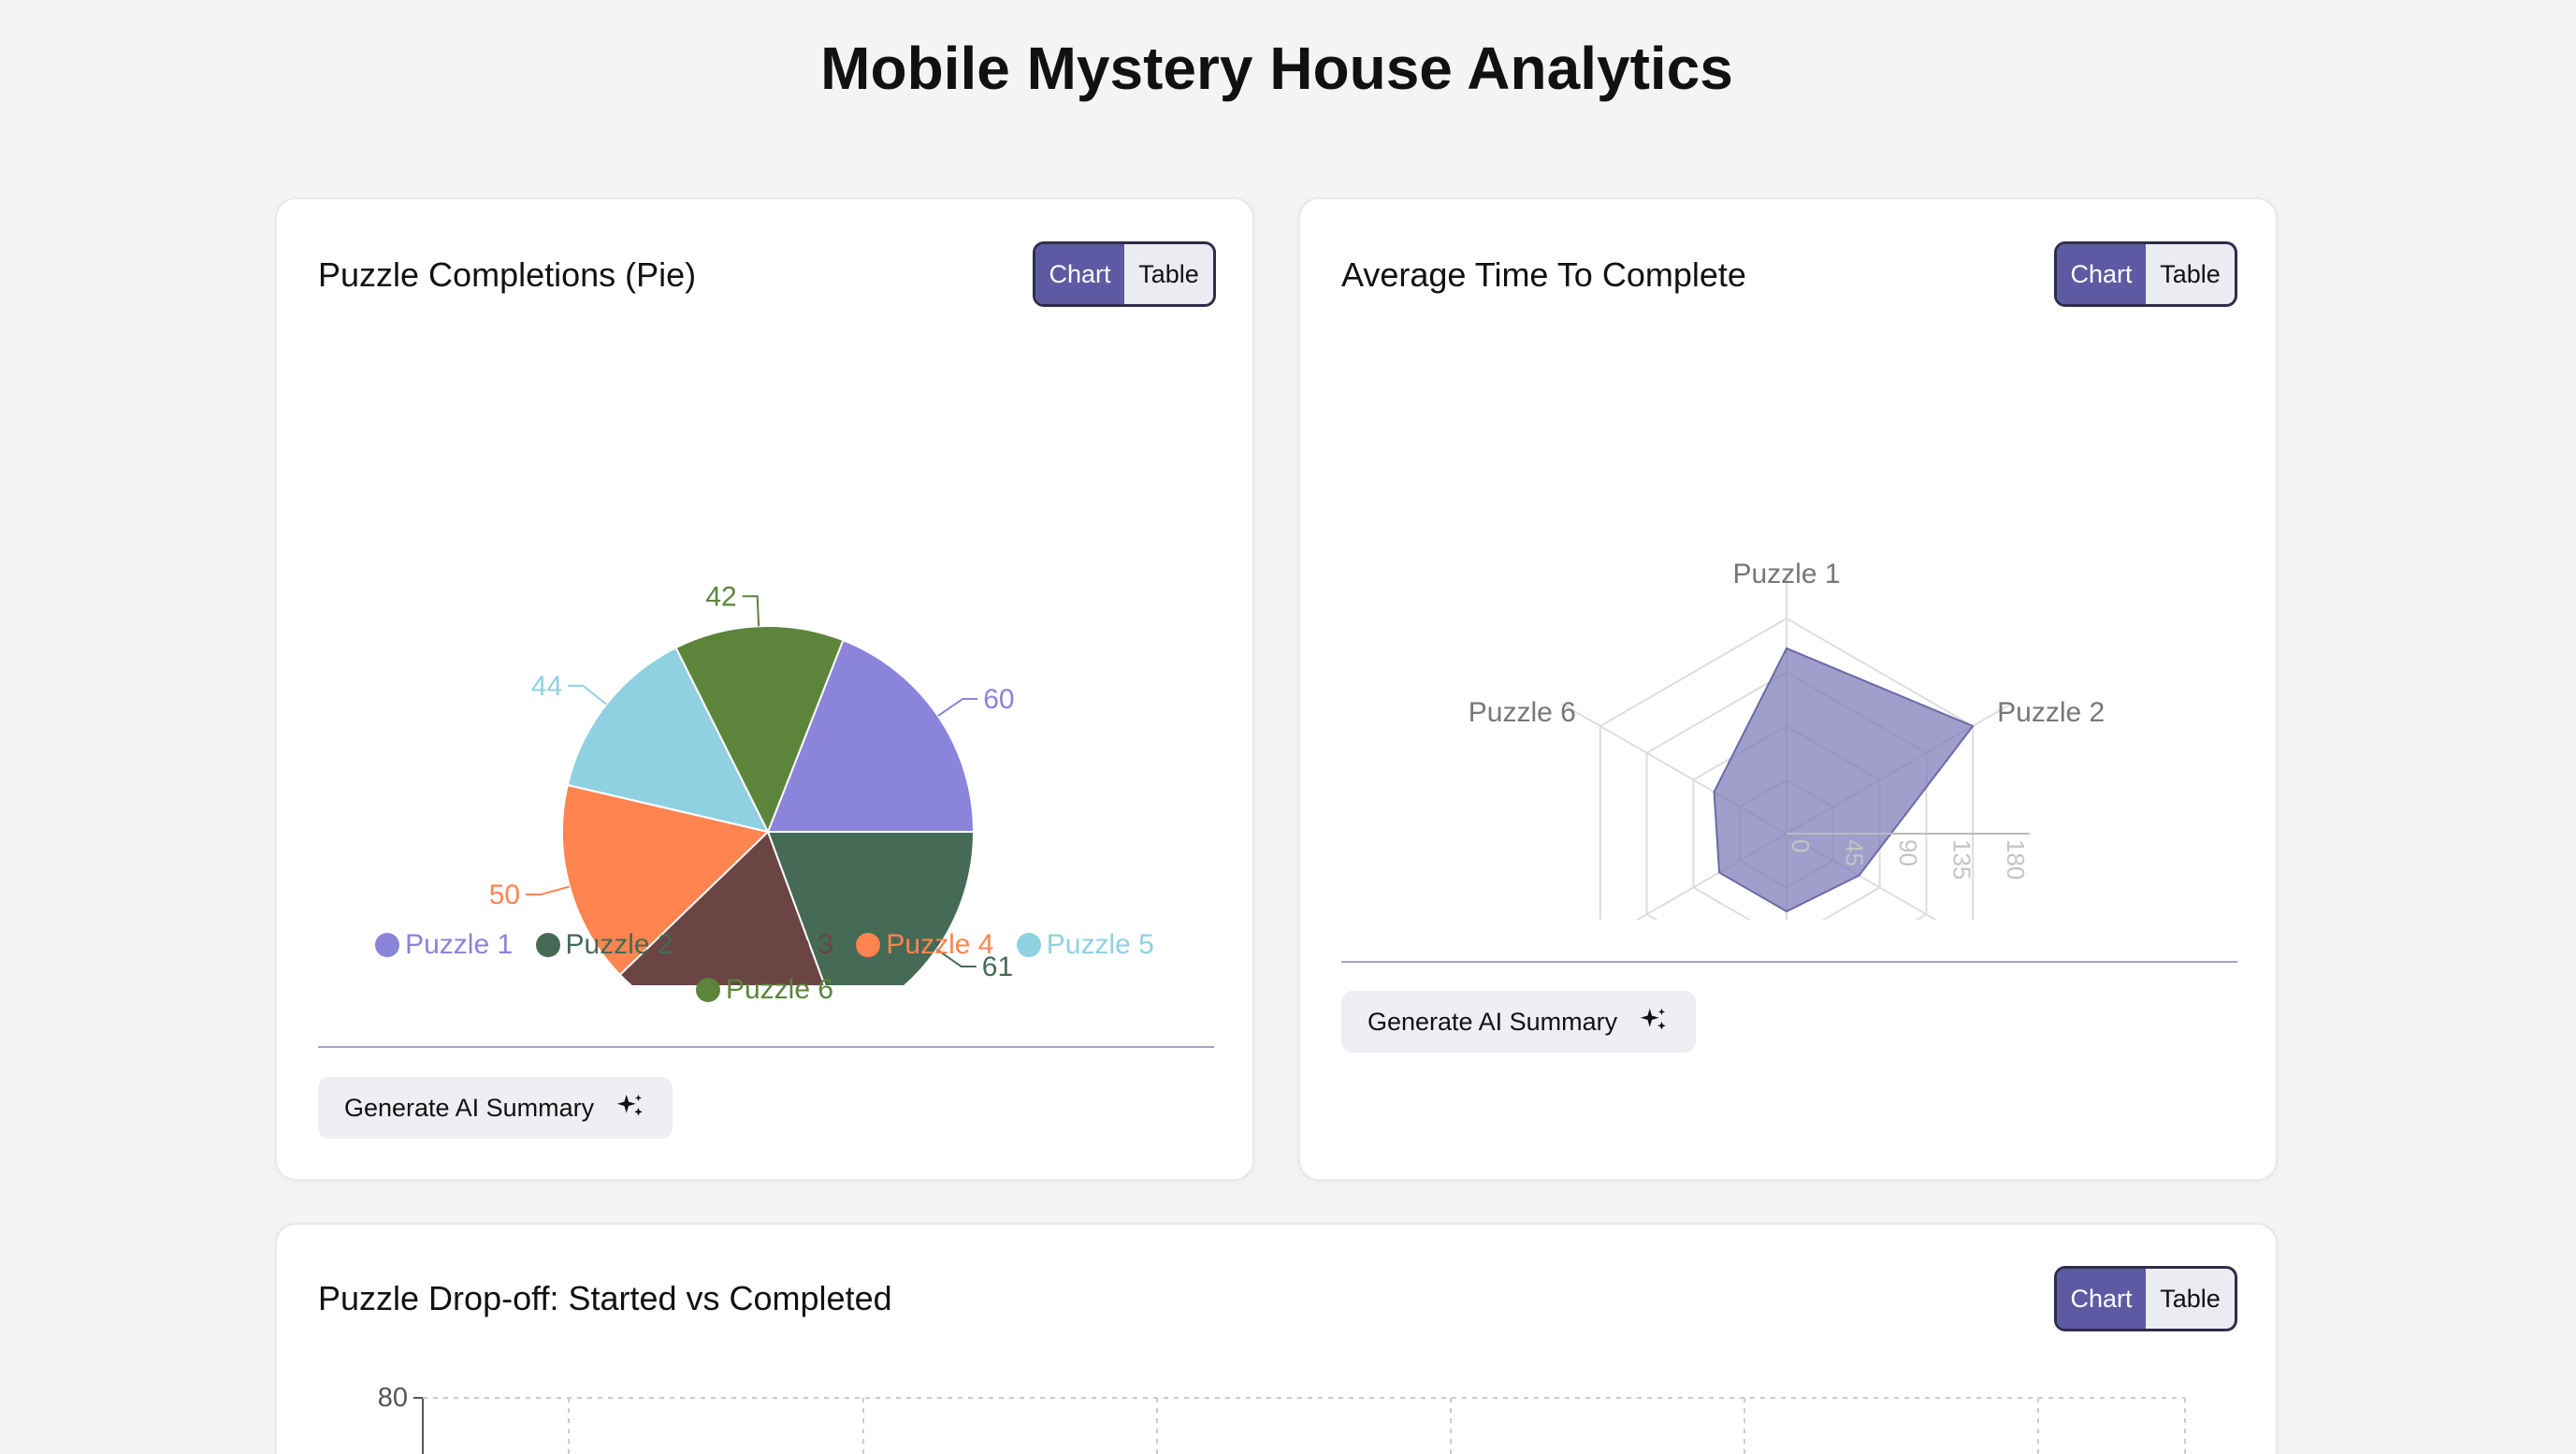 Image resolution: width=2576 pixels, height=1454 pixels. What do you see at coordinates (1168, 273) in the screenshot?
I see `pie-table-tab: Table` at bounding box center [1168, 273].